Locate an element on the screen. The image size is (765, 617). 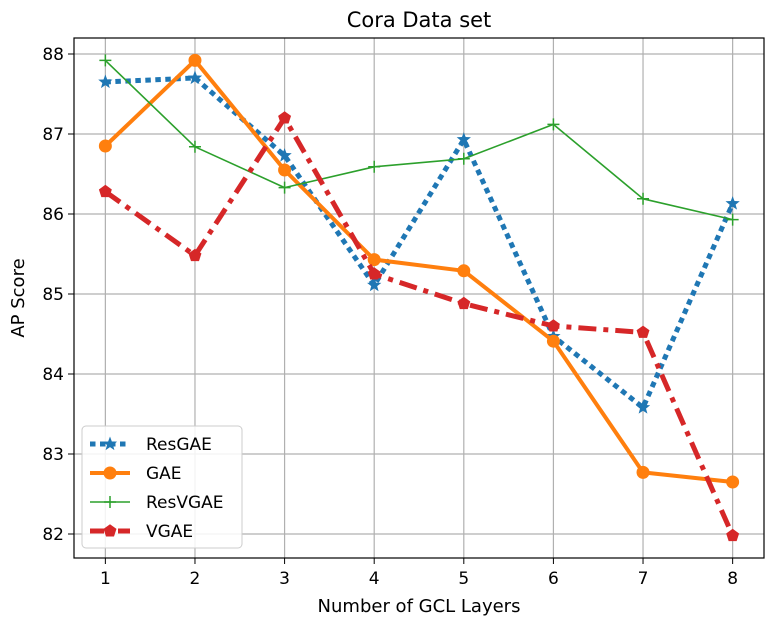
x-tick-label: 7 is located at coordinates (643, 579).